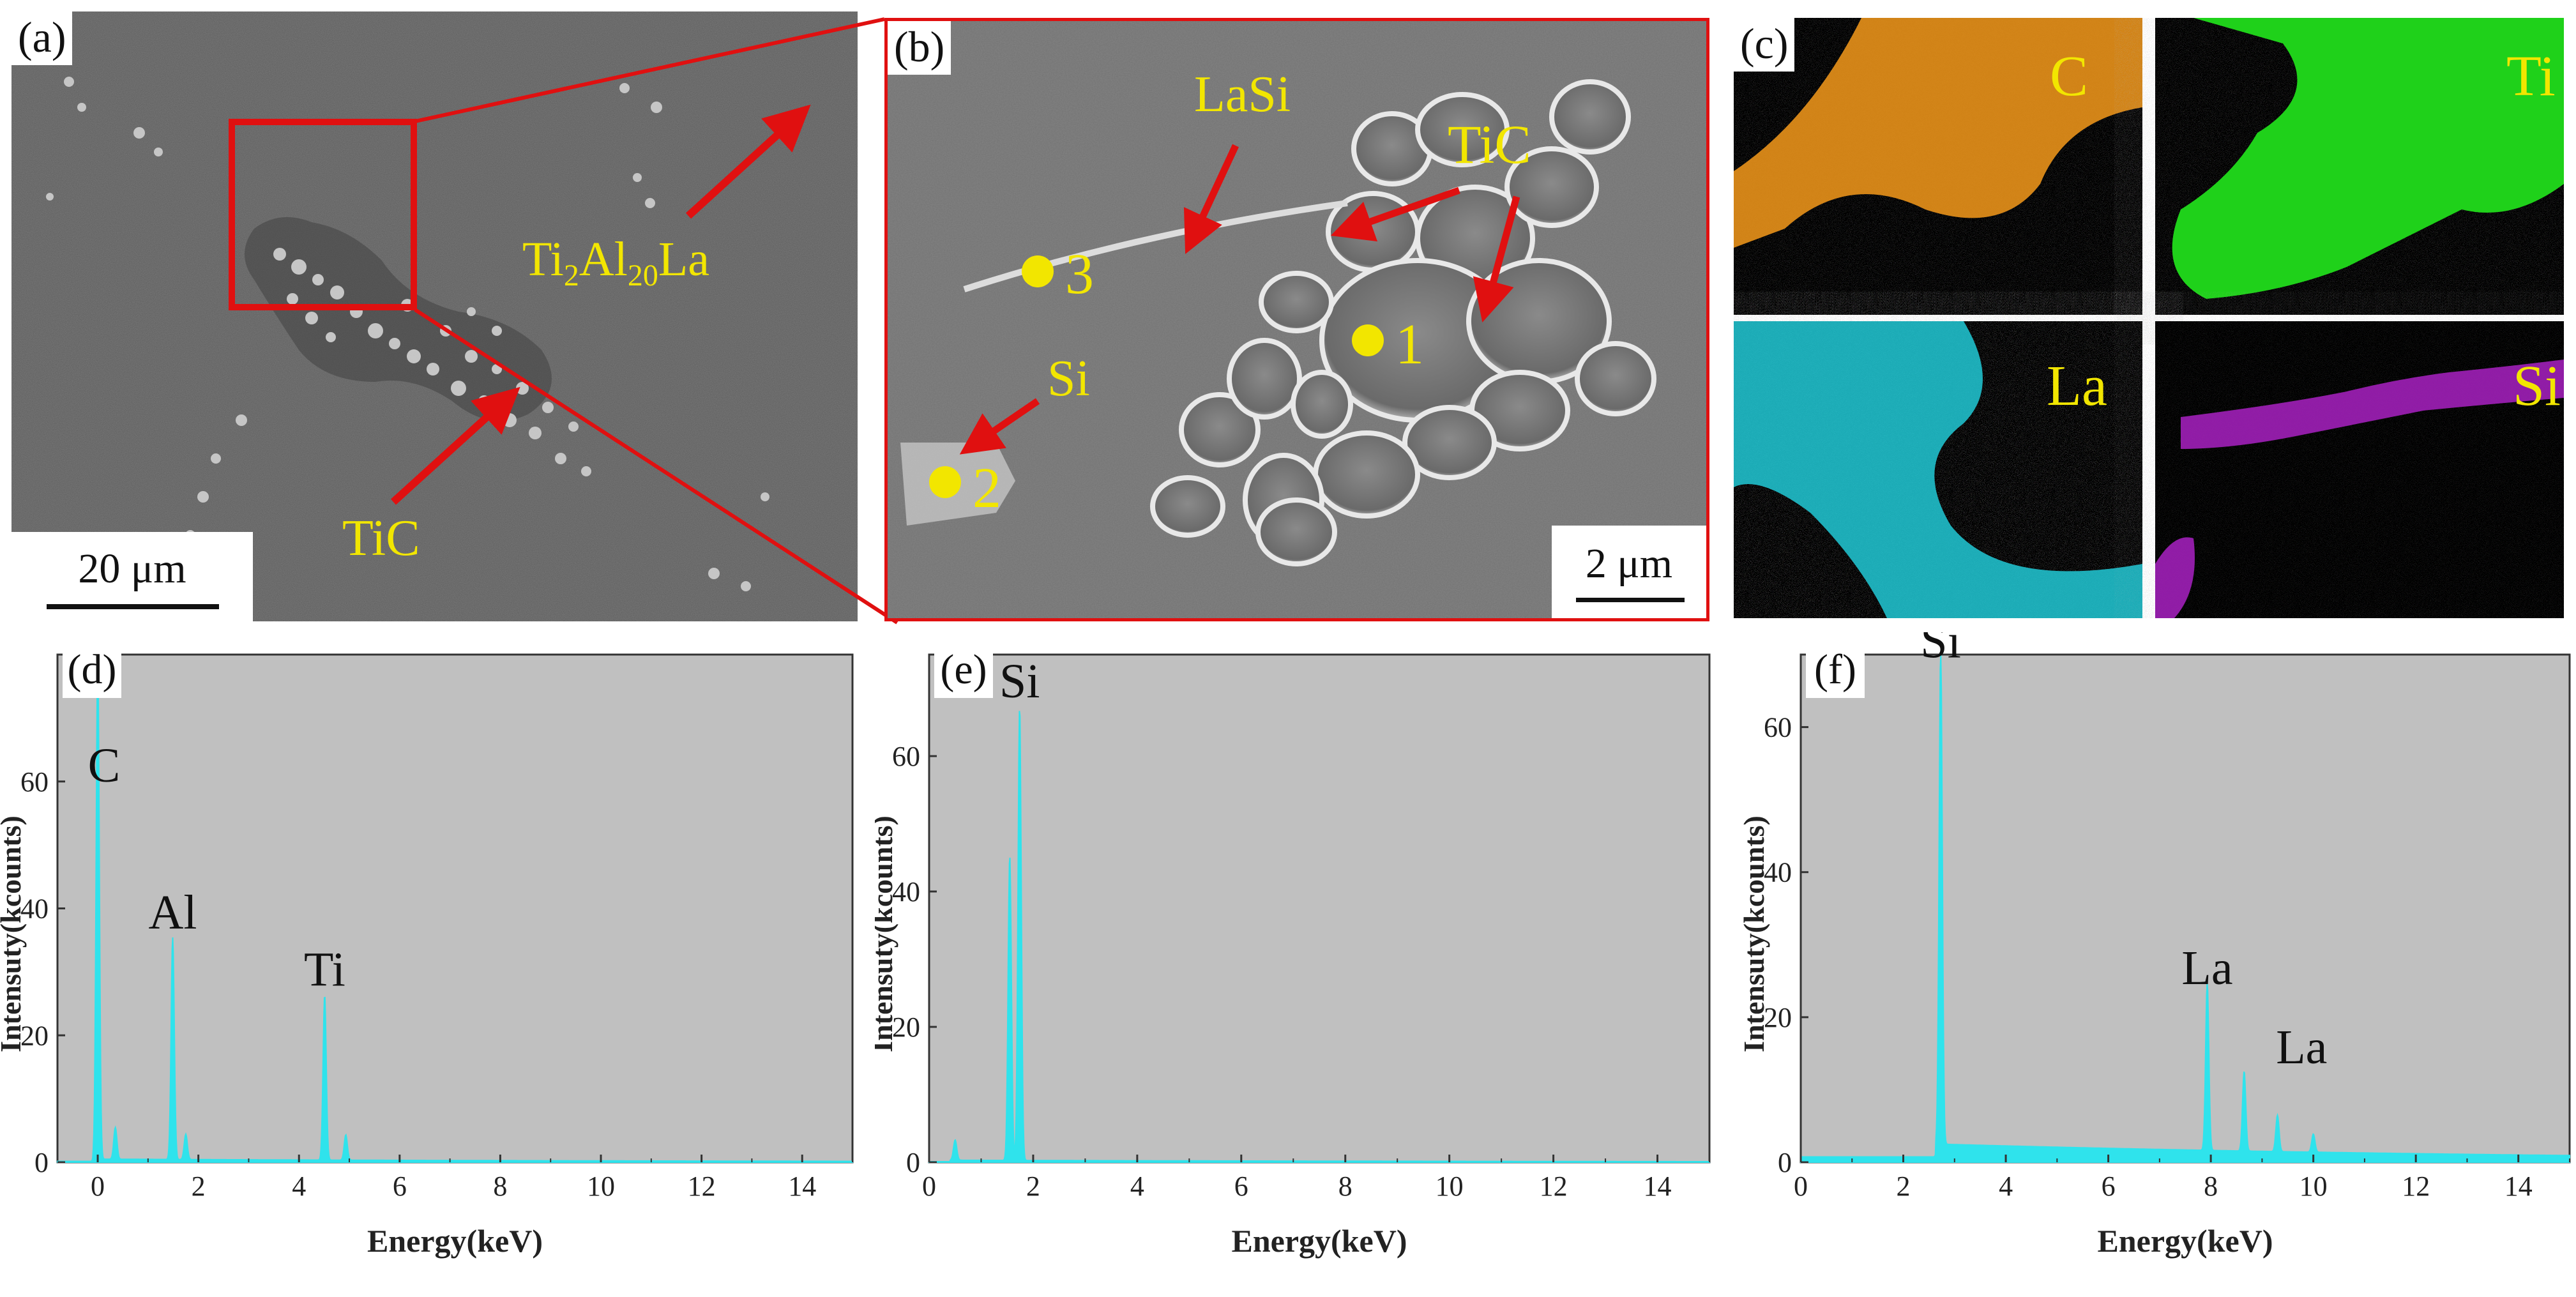 The width and height of the screenshot is (2576, 1297). What do you see at coordinates (2069, 76) in the screenshot?
I see `map-label-c: C` at bounding box center [2069, 76].